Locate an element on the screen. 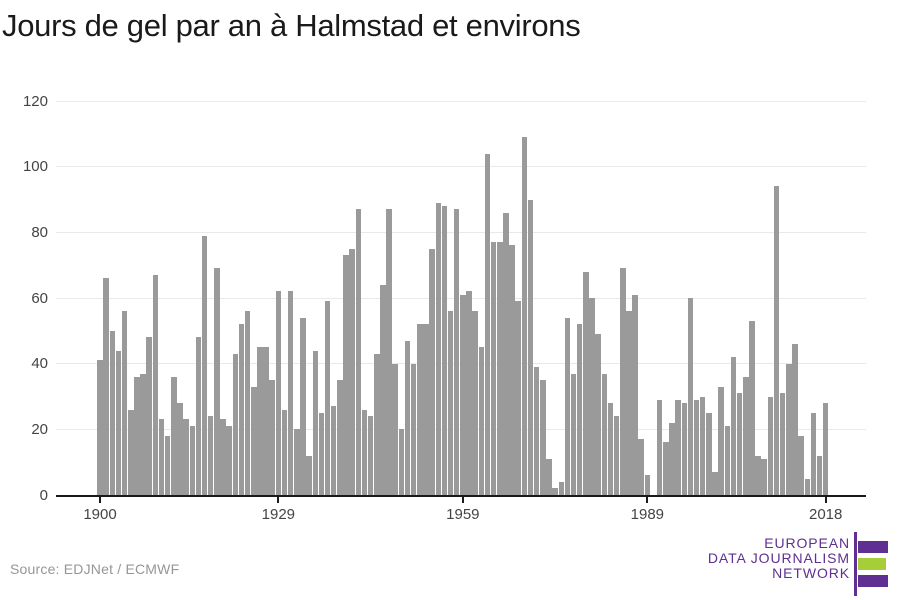 The width and height of the screenshot is (900, 600). bar-2000 is located at coordinates (715, 483).